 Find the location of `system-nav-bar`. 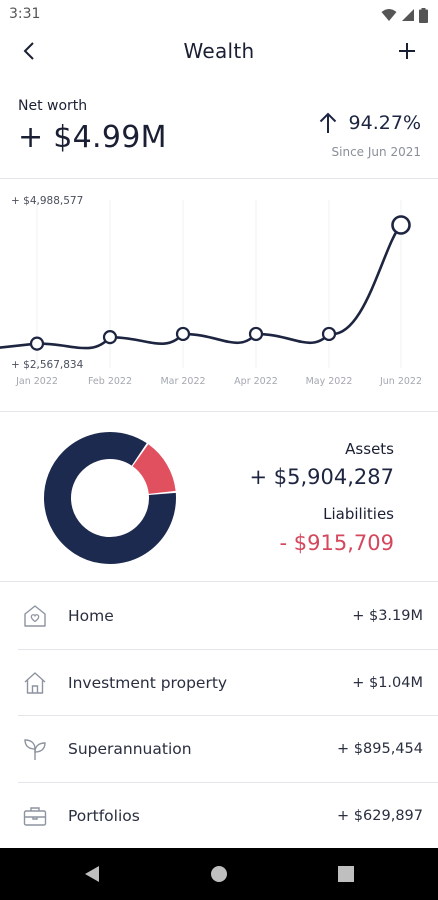

system-nav-bar is located at coordinates (219, 874).